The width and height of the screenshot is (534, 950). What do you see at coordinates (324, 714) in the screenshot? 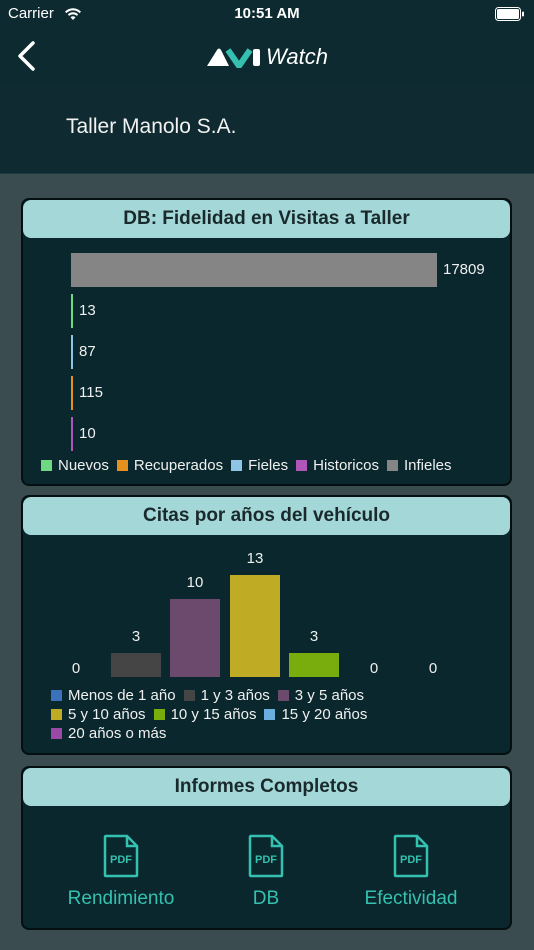
I see `legend-label: 15 y 20 años` at bounding box center [324, 714].